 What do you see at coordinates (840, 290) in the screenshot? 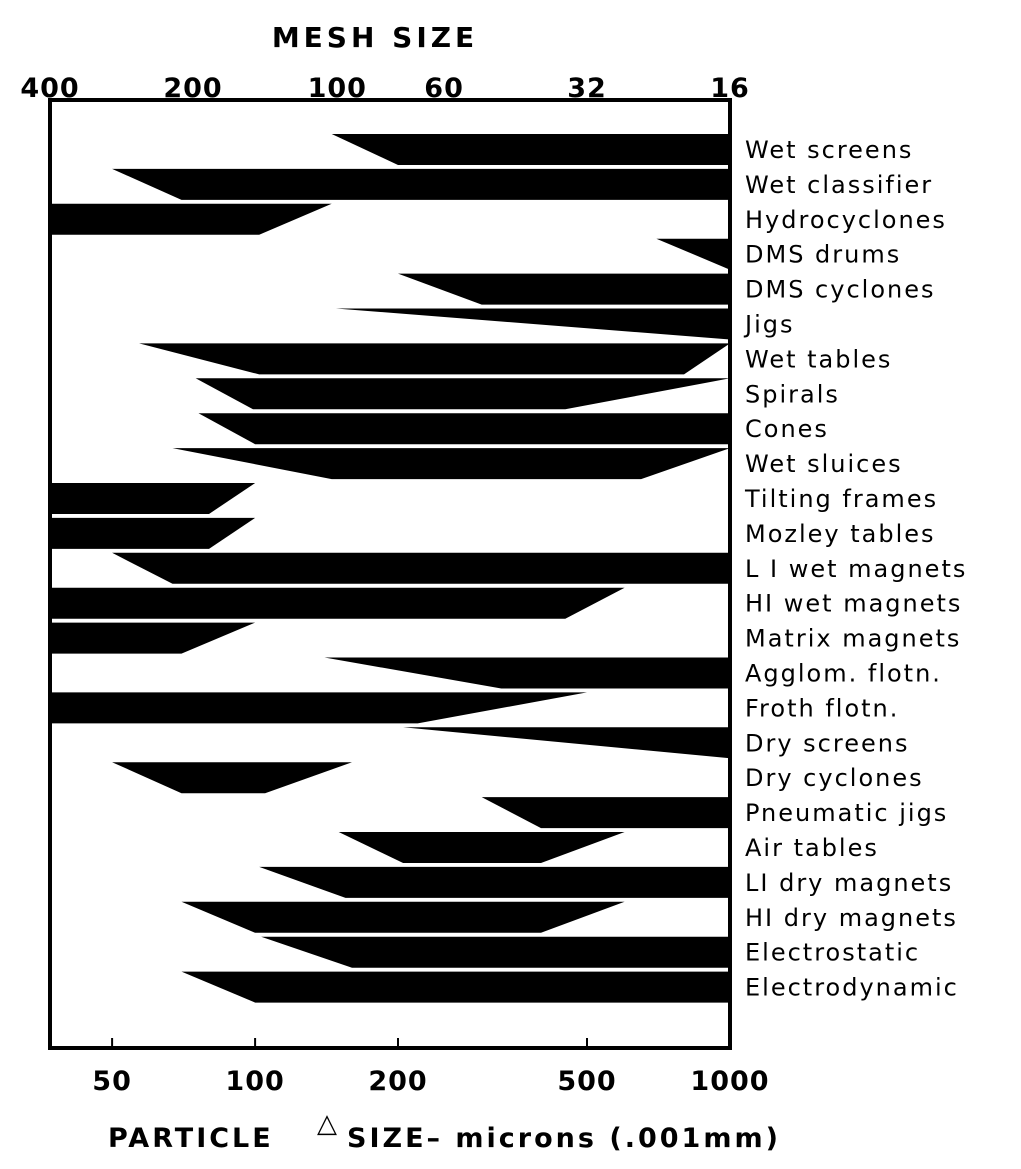
I see `process-label: DMS cyclones` at bounding box center [840, 290].